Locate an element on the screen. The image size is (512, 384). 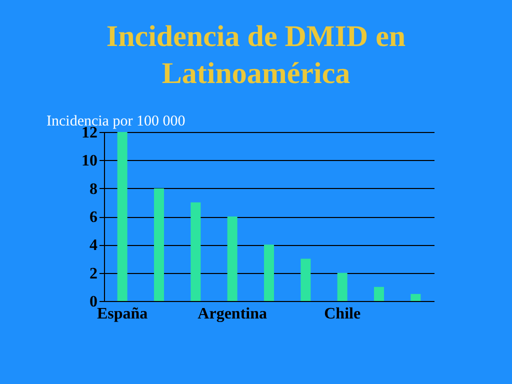
y-tick-label: 4 is located at coordinates (94, 245).